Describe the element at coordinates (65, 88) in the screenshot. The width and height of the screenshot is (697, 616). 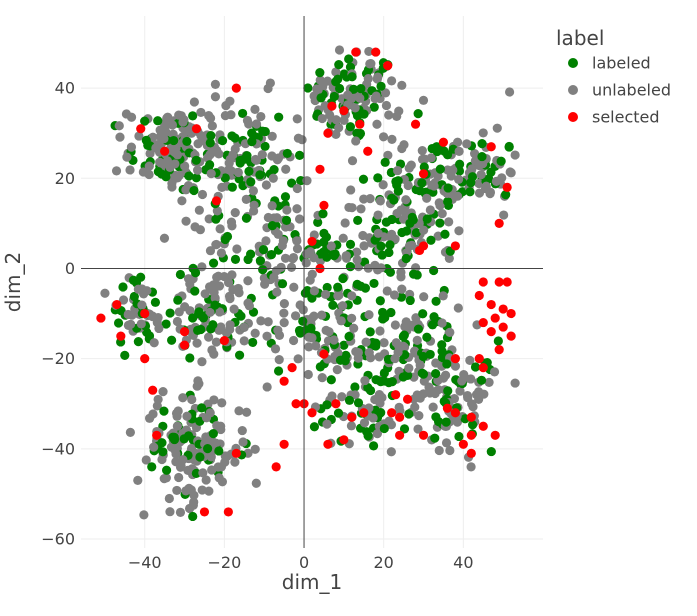
I see `y-tick-label: 40` at that location.